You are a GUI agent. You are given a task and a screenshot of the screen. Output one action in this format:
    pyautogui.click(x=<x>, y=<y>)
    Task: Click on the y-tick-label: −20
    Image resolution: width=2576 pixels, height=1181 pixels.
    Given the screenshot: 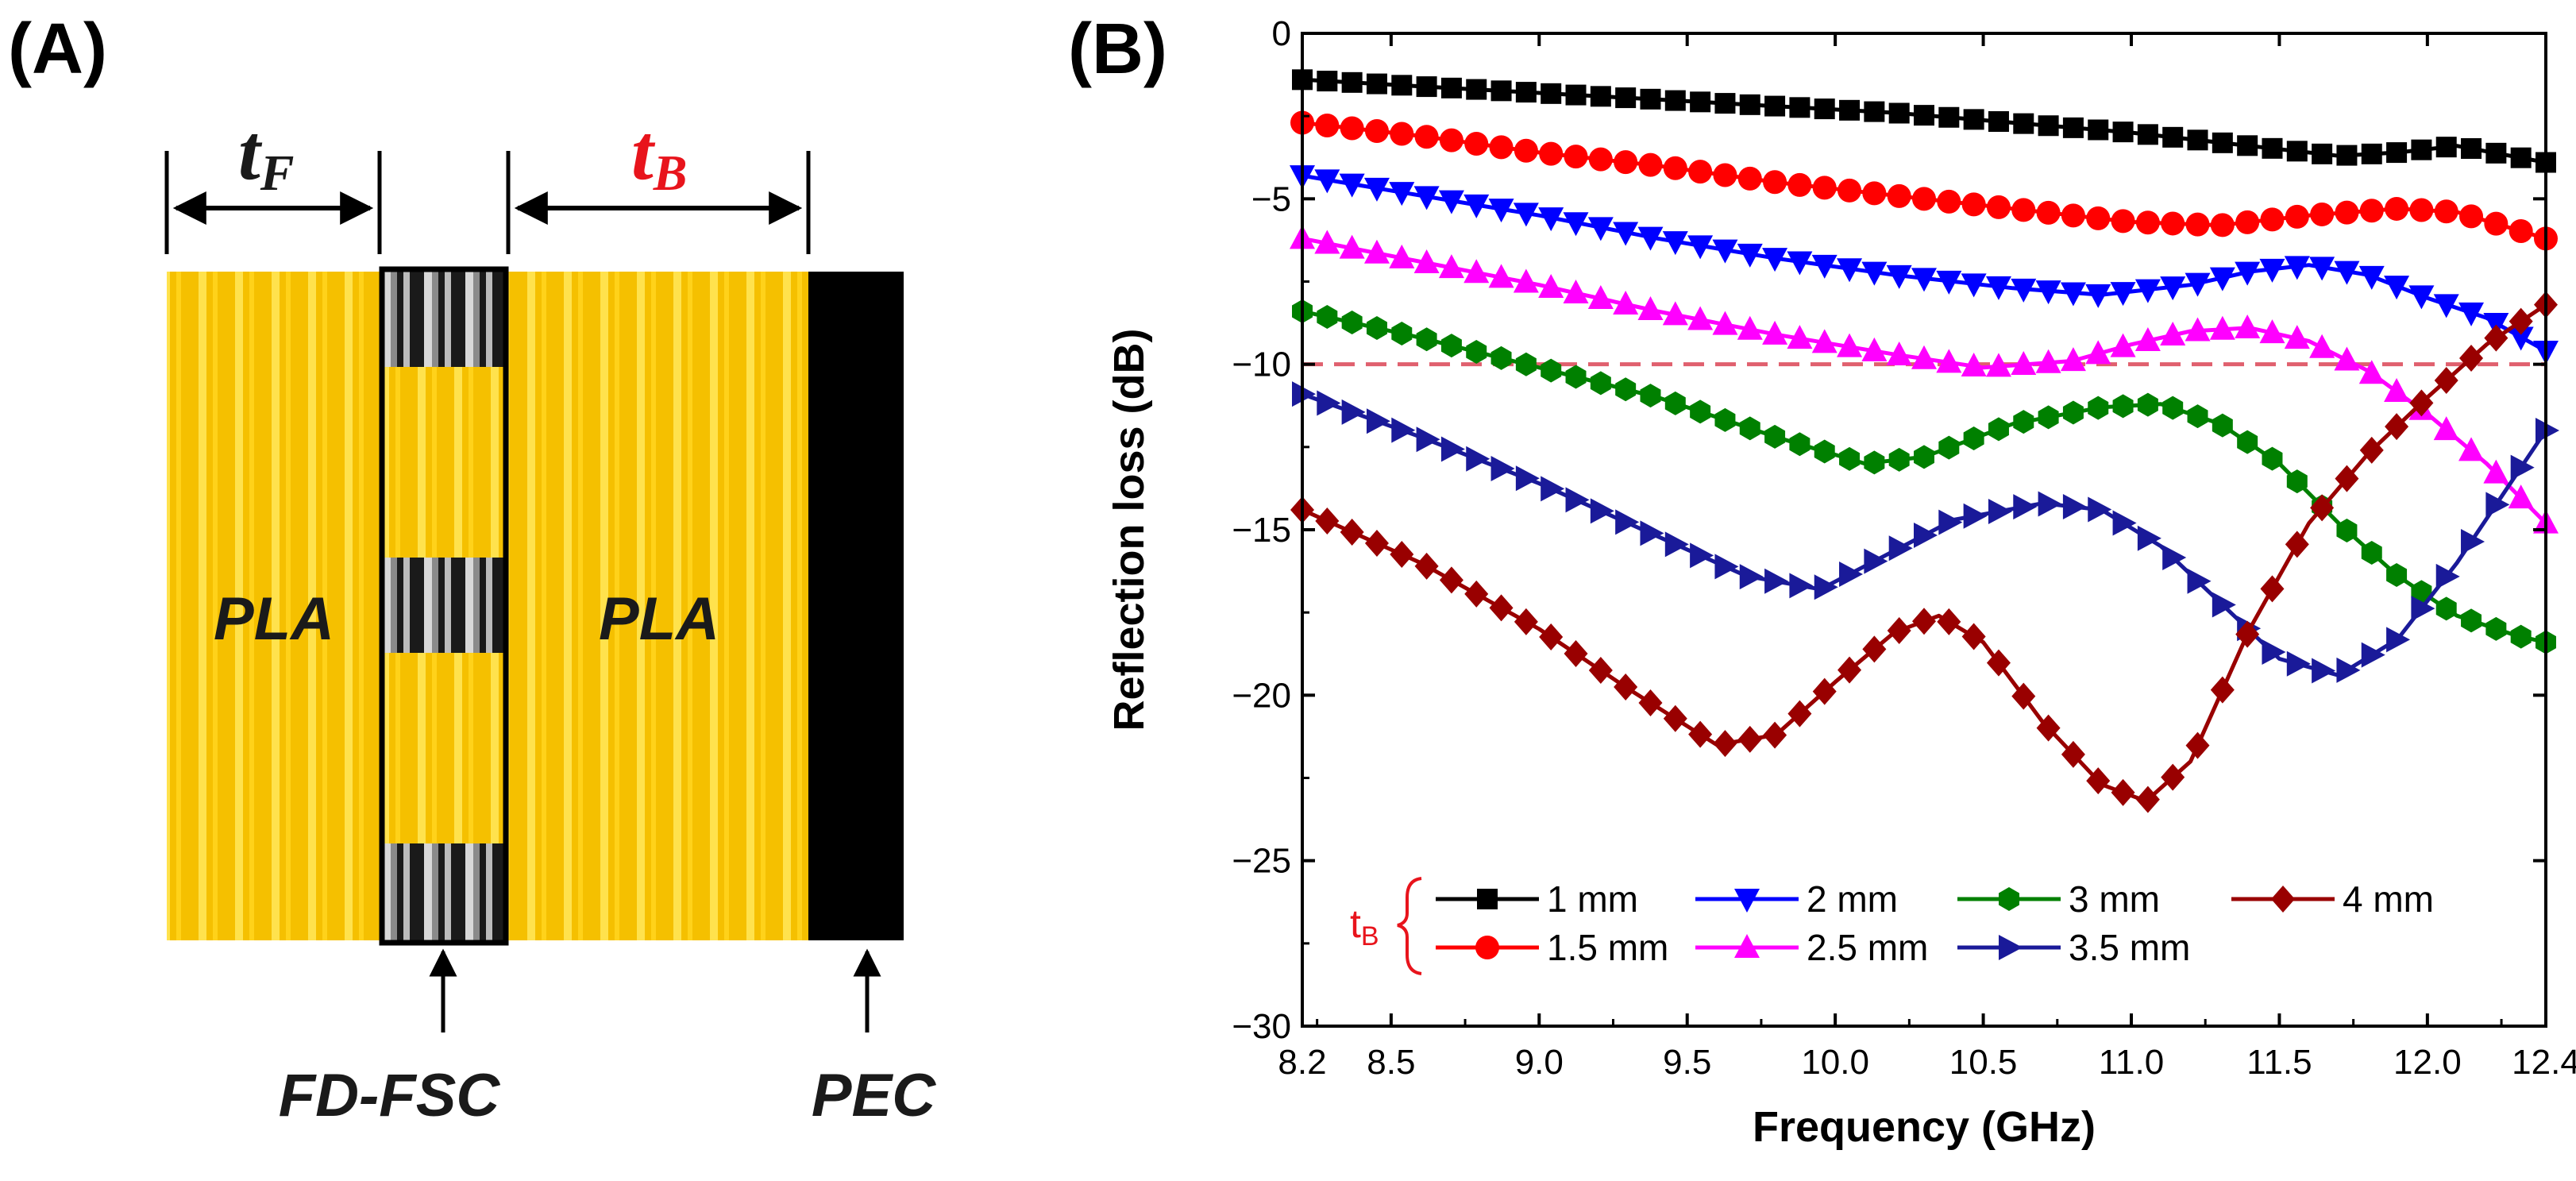 What is the action you would take?
    pyautogui.click(x=1261, y=696)
    